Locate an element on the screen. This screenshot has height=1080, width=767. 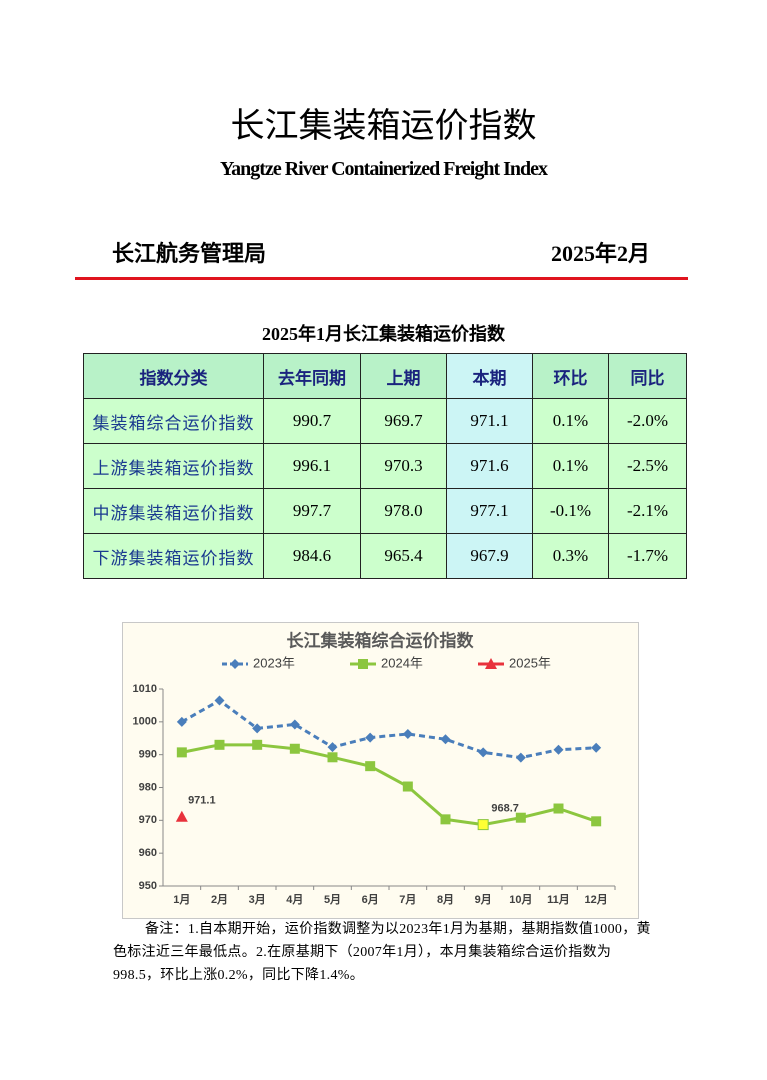
table-row: 集装箱综合运价指数 990.7 969.7 971.1 0.1% -2.0% is located at coordinates (385, 421).